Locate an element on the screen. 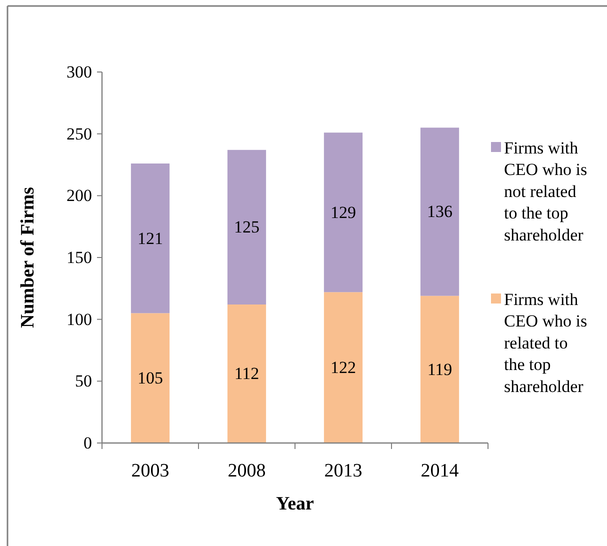 The height and width of the screenshot is (546, 607). data-label: 112 is located at coordinates (247, 374).